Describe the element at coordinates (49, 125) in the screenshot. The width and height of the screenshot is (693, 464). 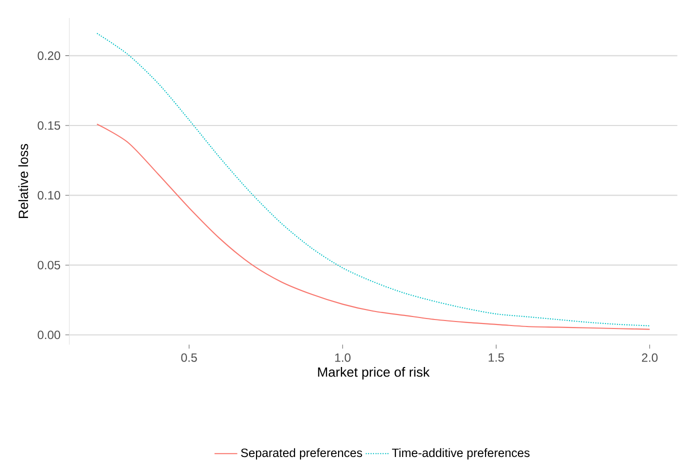
I see `y-tick-label: 0.15` at that location.